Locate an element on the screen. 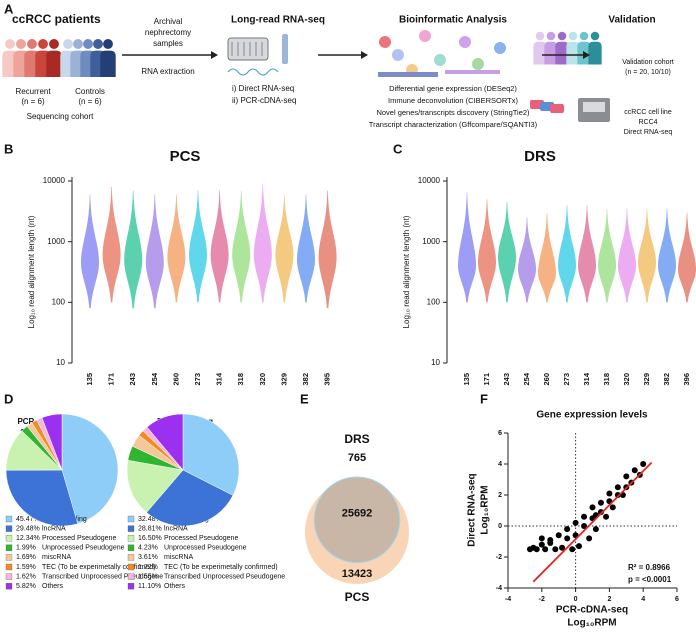 Image resolution: width=696 pixels, height=636 pixels. y-tick-label: -4 is located at coordinates (499, 588).